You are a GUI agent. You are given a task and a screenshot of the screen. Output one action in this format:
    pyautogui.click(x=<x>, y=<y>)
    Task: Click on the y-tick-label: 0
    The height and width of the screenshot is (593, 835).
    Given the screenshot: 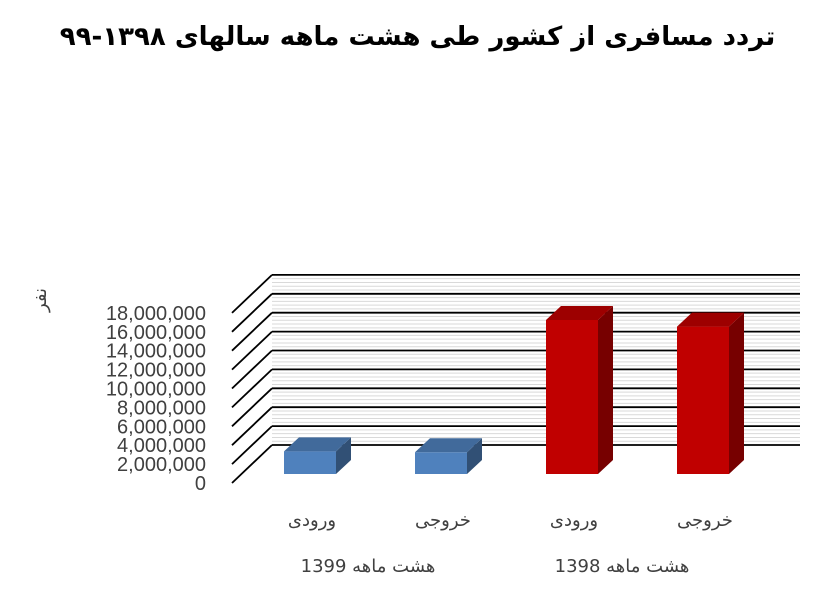 What is the action you would take?
    pyautogui.click(x=200, y=484)
    